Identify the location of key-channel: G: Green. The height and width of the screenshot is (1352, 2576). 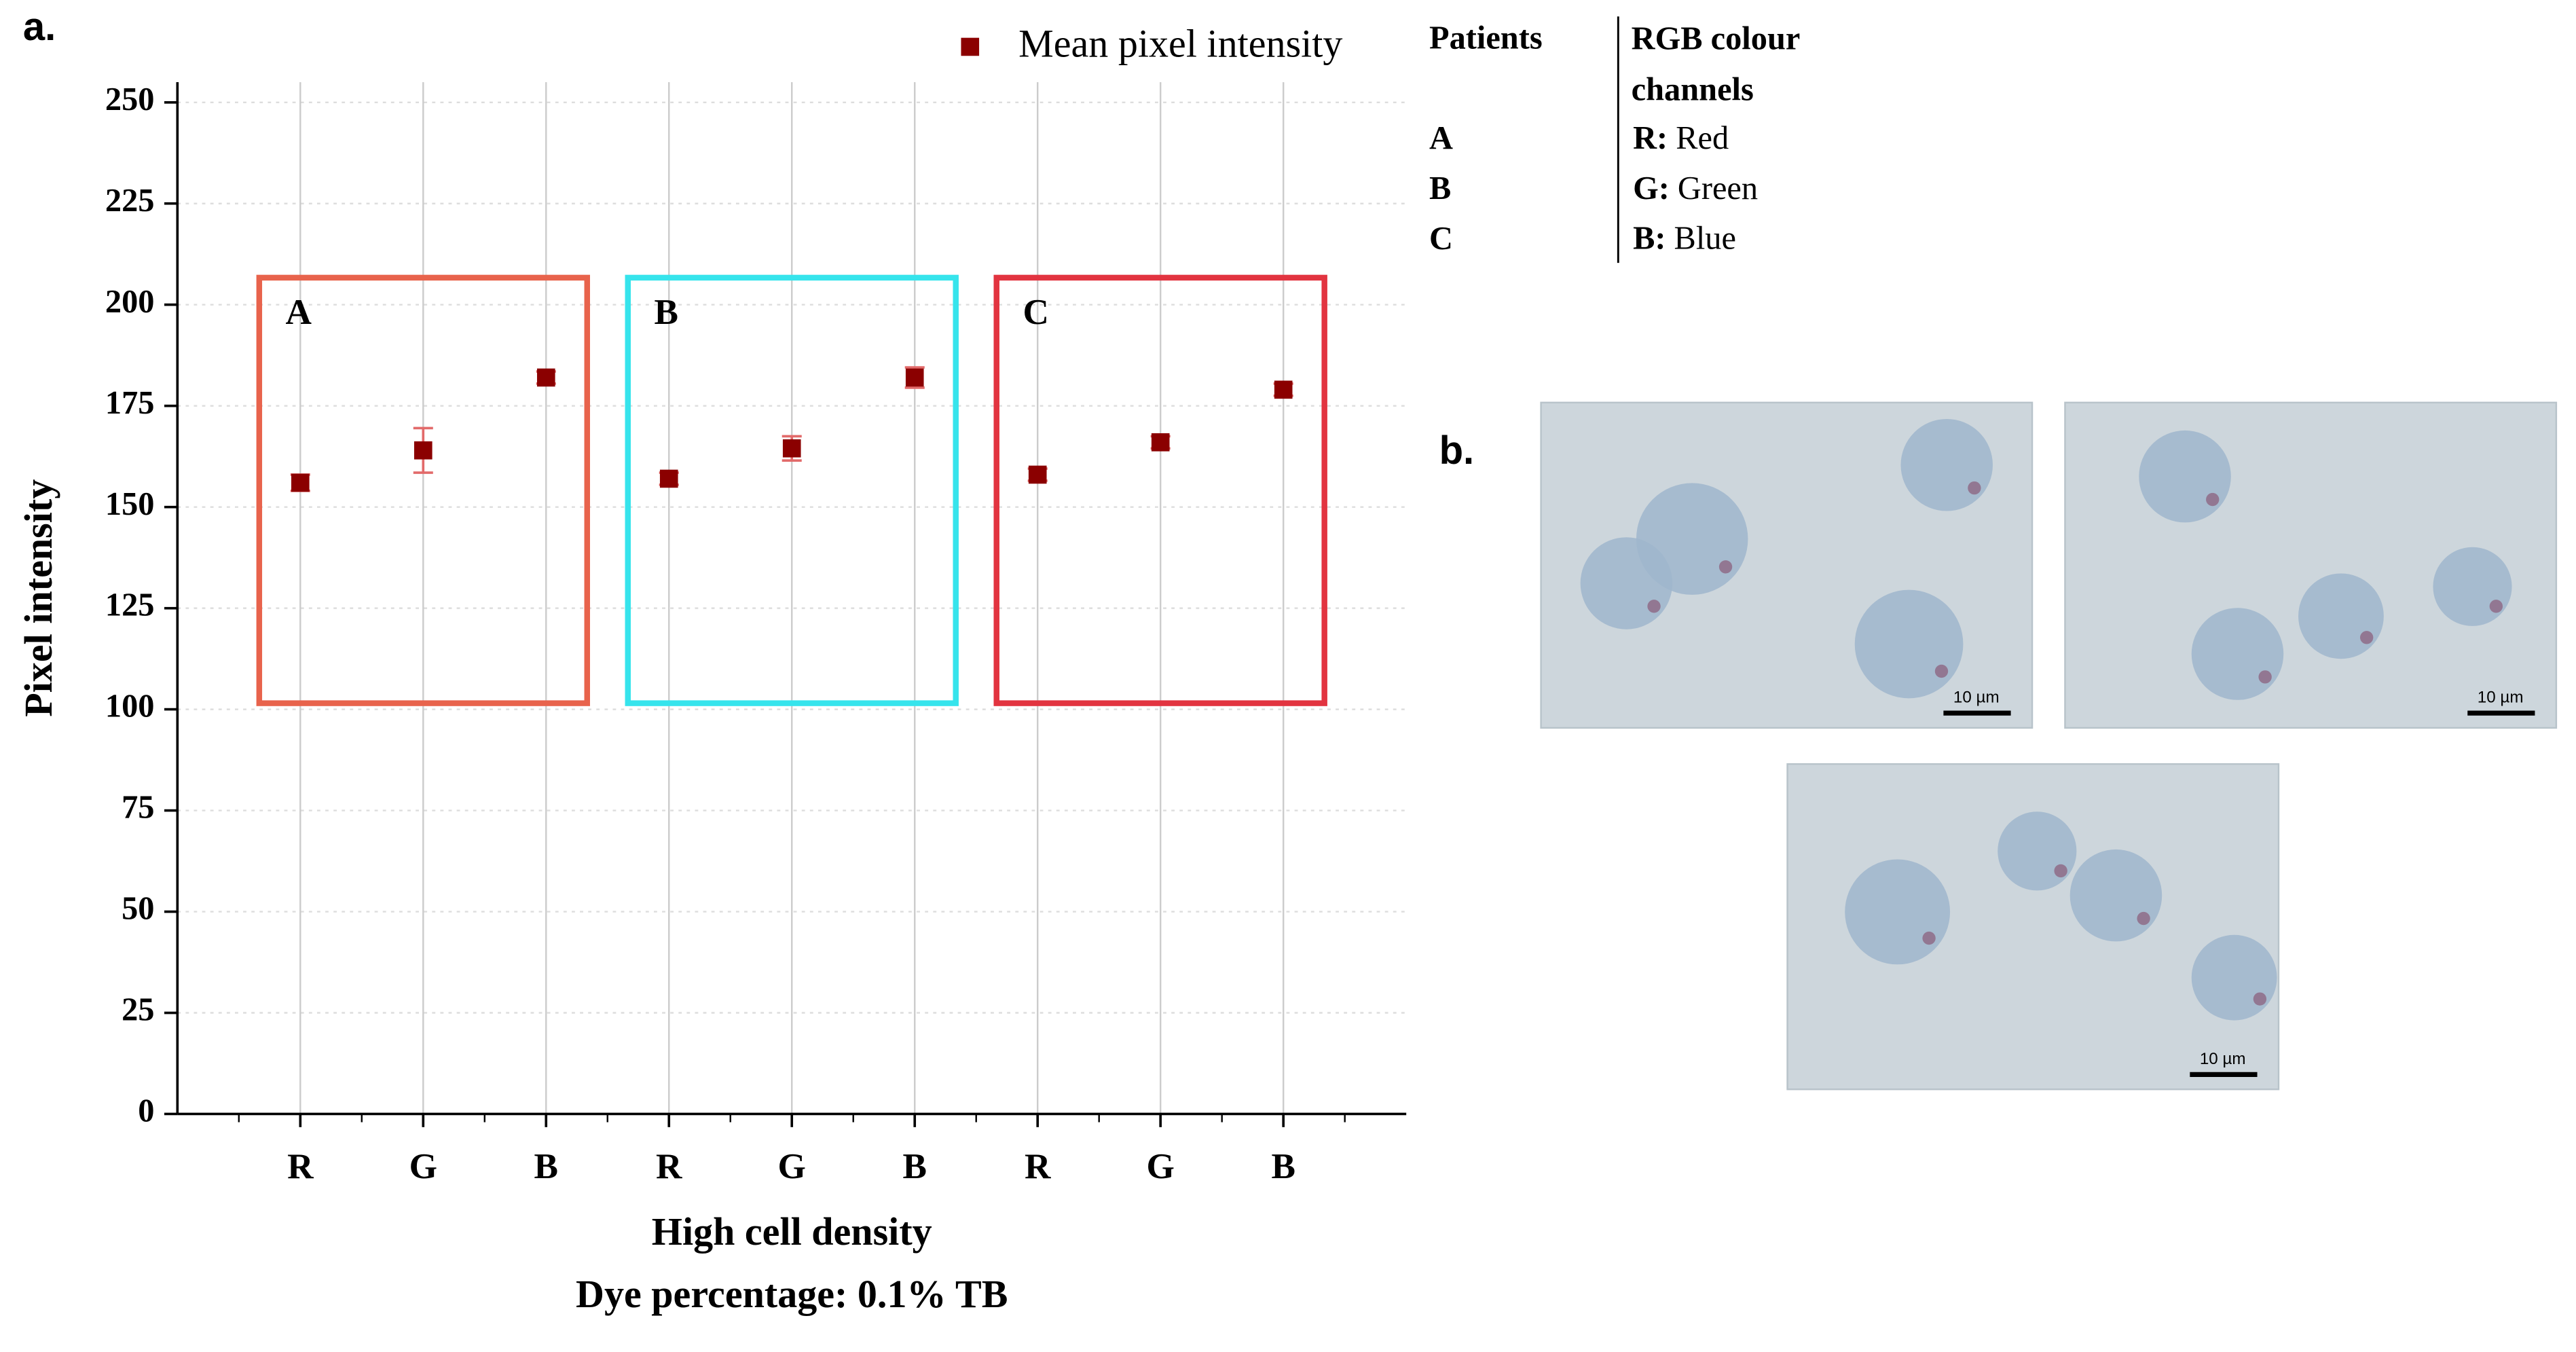
(1695, 188).